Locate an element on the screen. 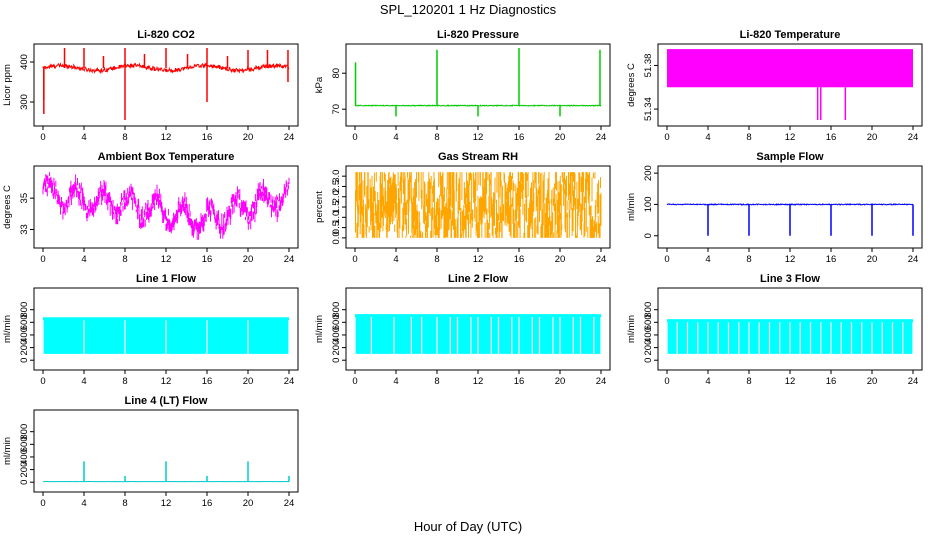 Image resolution: width=936 pixels, height=540 pixels. x-axis-label: Hour of Day (UTC) is located at coordinates (468, 526).